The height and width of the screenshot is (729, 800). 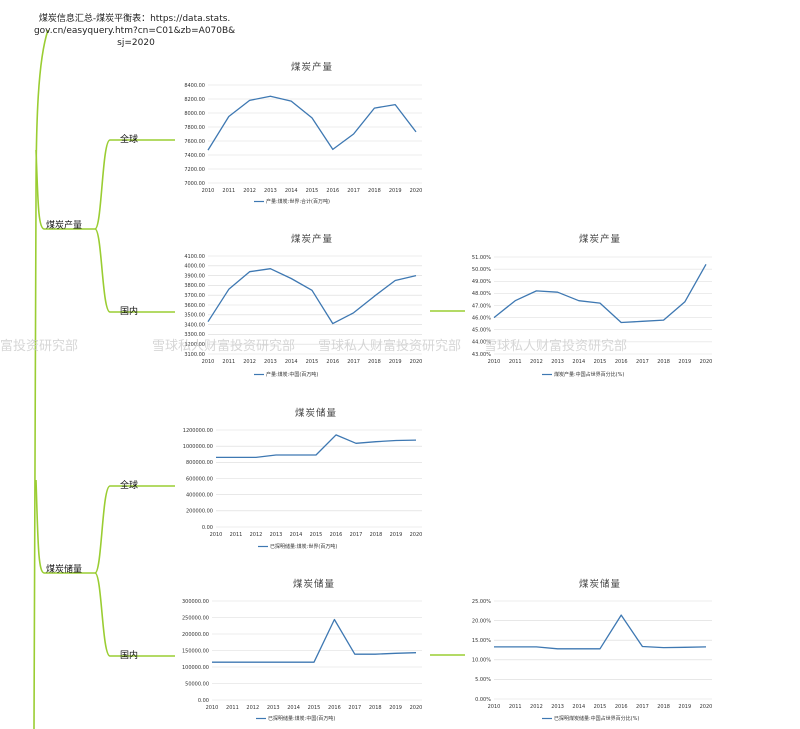 I want to click on y-tick-label: 3900.00, so click(x=194, y=276).